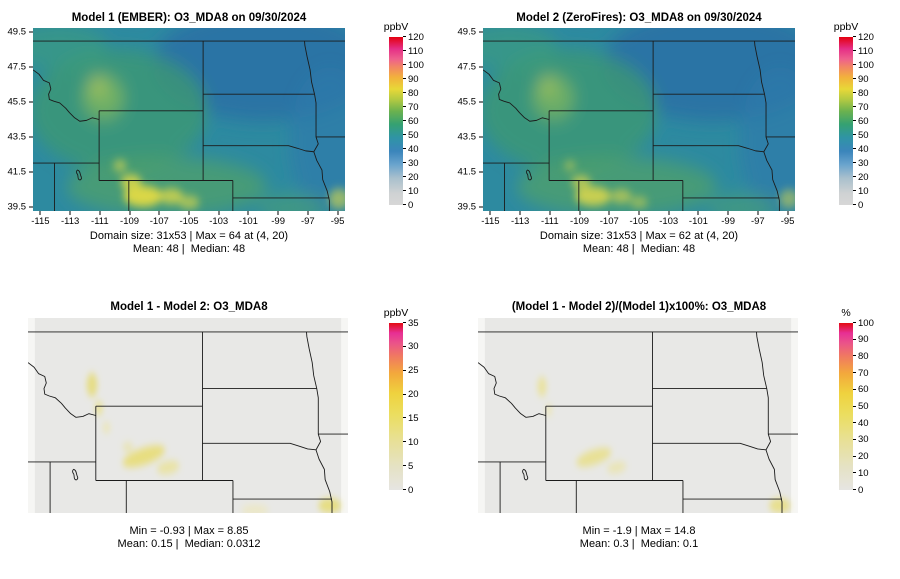 Image resolution: width=900 pixels, height=579 pixels. I want to click on x-tick-label: -109, so click(130, 221).